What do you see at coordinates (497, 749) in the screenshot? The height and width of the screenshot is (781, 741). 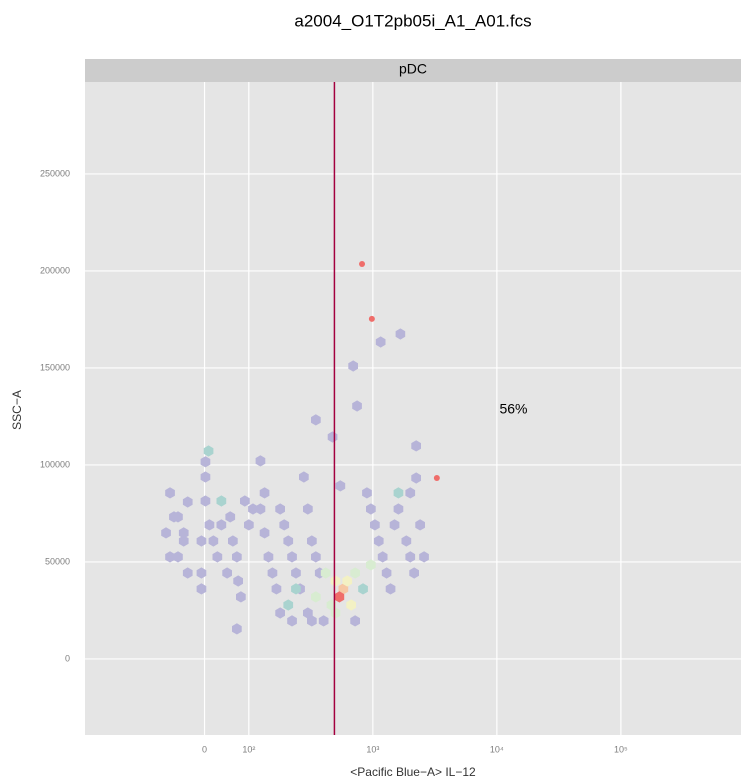 I see `x-tick-label: 10⁴` at bounding box center [497, 749].